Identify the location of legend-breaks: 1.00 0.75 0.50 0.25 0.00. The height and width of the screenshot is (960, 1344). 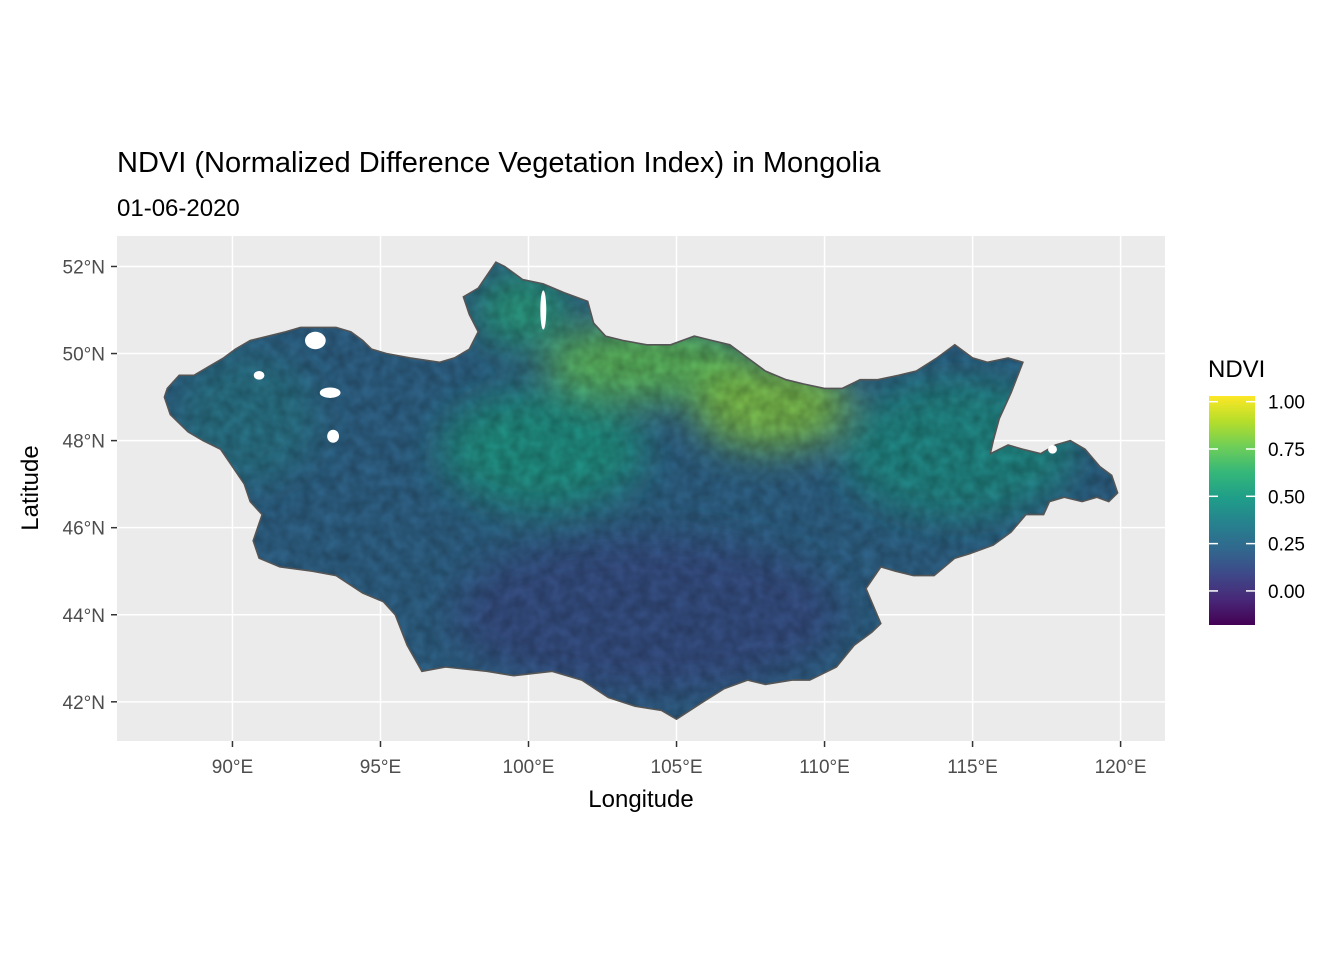
(1257, 498).